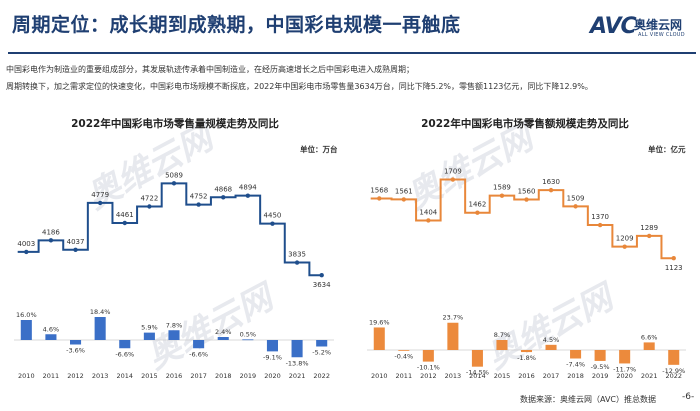  Describe the element at coordinates (248, 340) in the screenshot. I see `volume-growth-bar-2019` at that location.